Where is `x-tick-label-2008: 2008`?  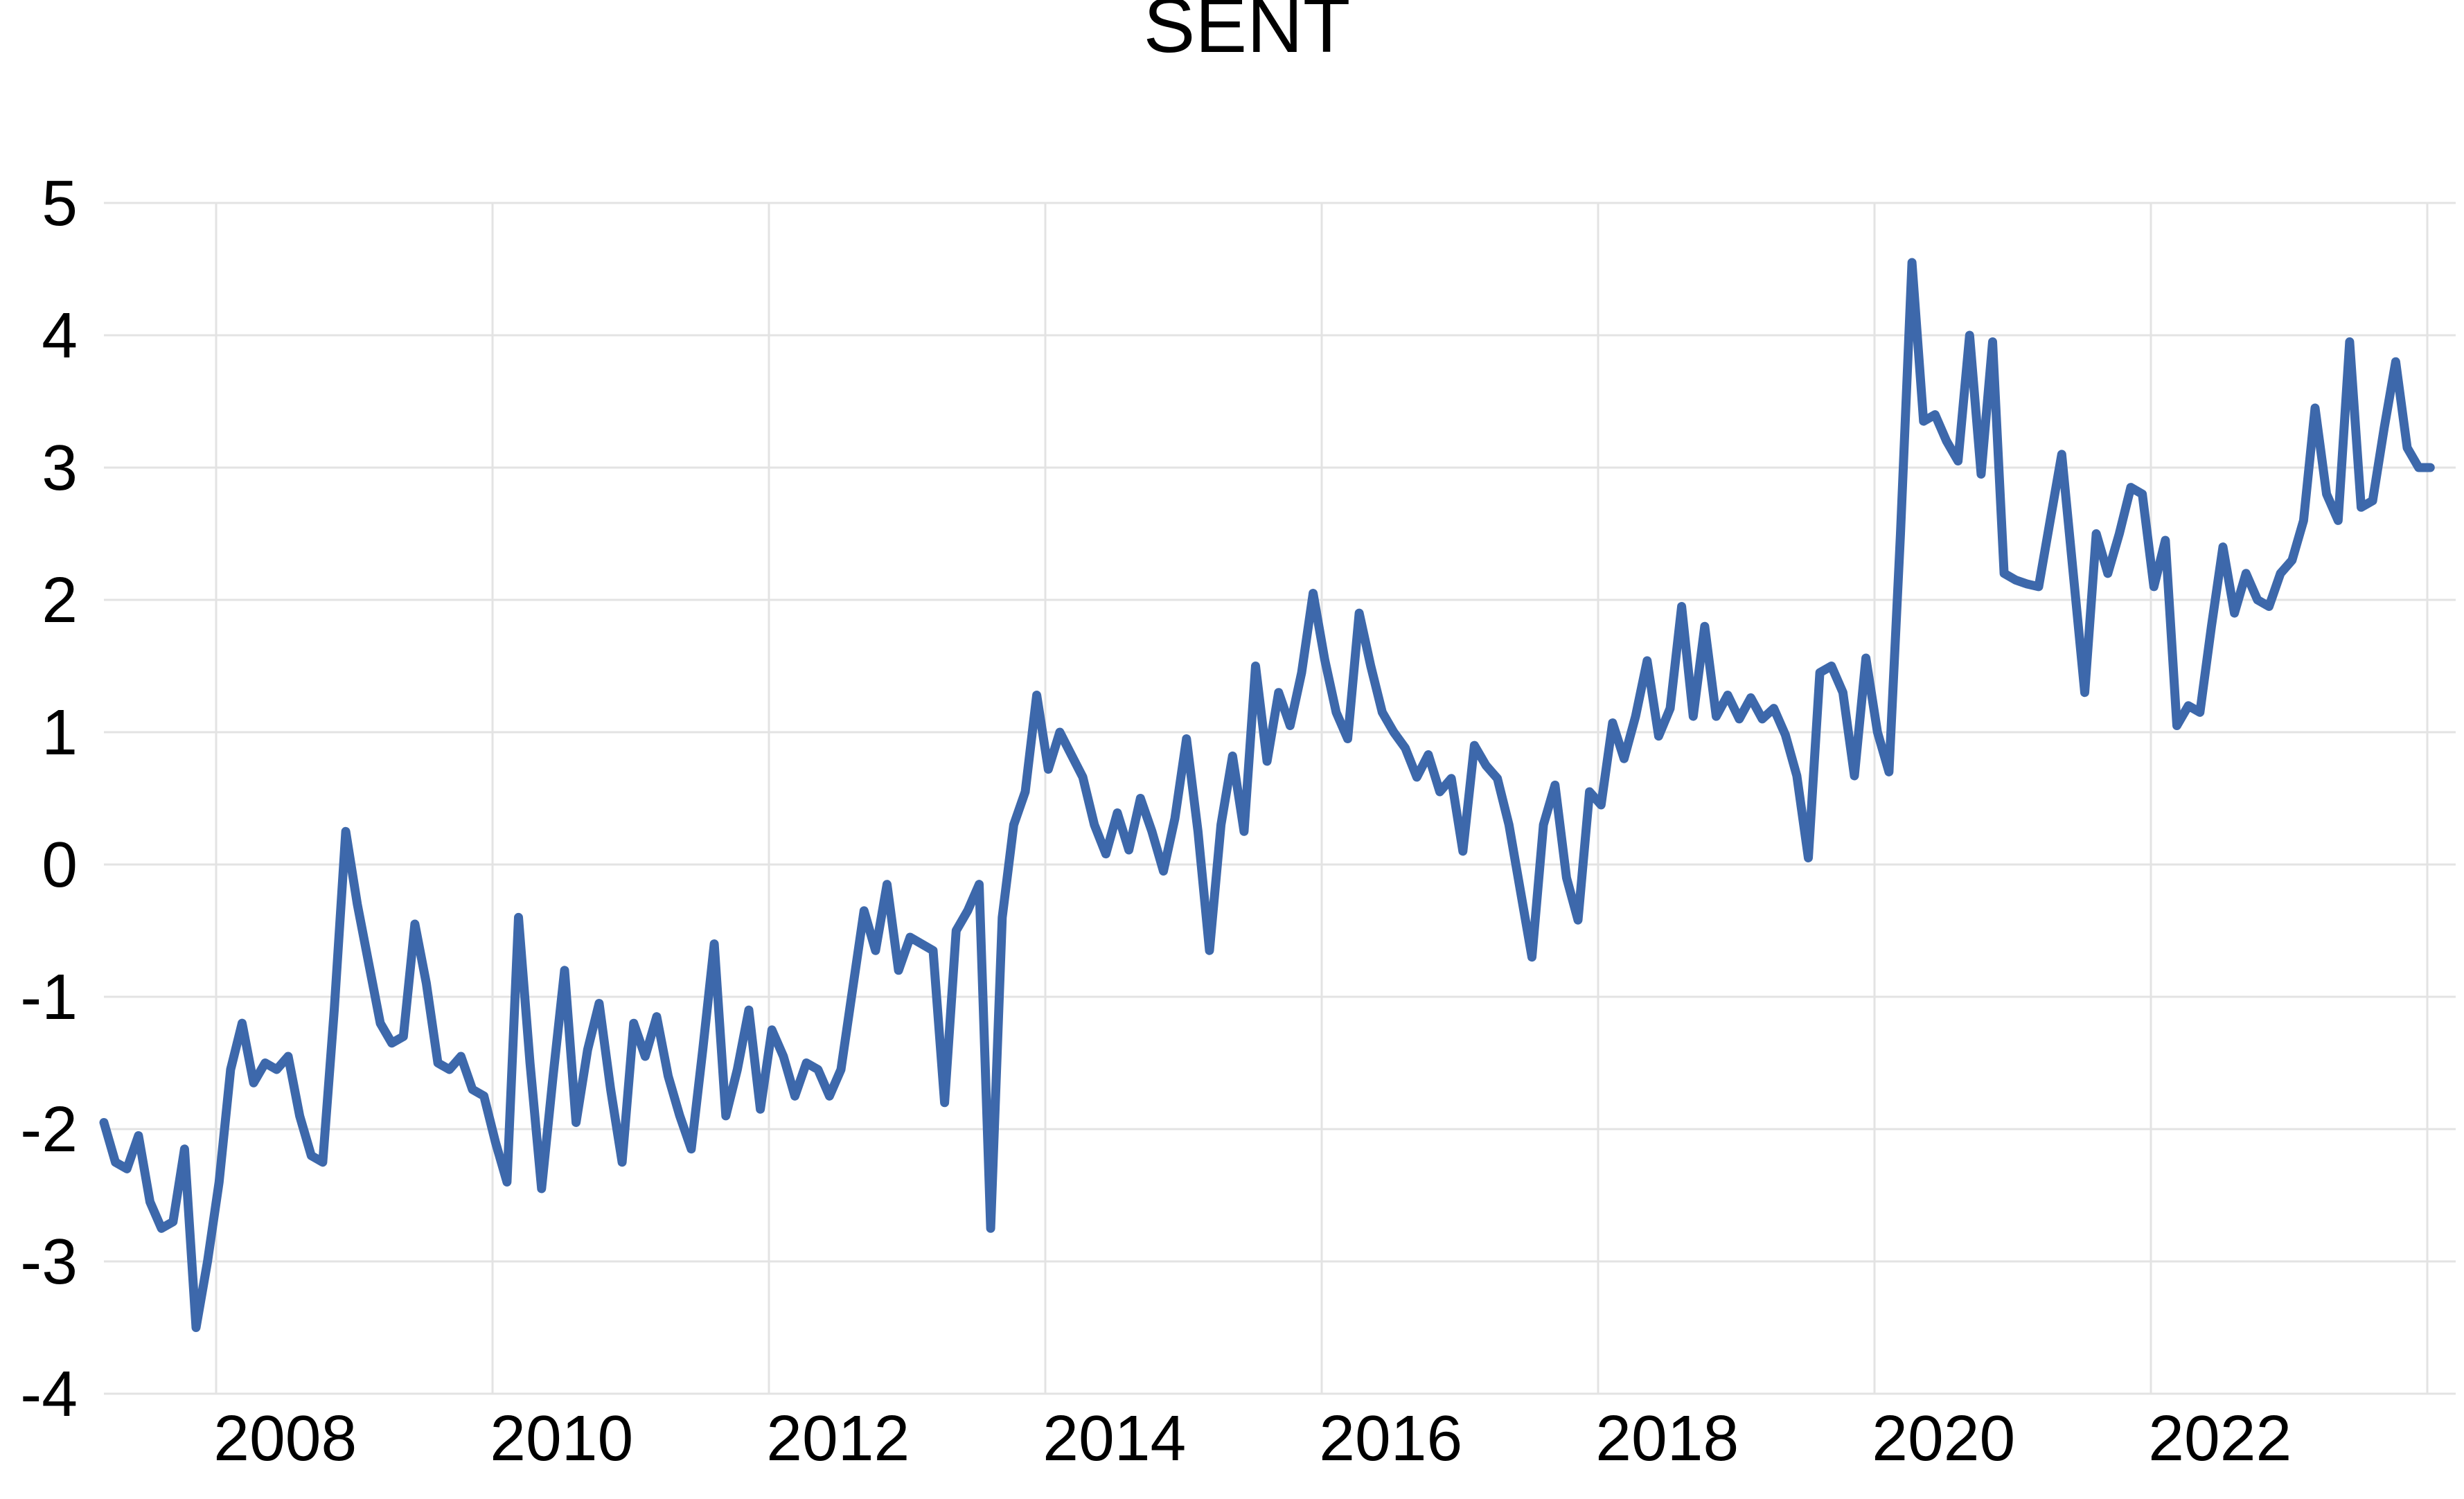 x-tick-label-2008: 2008 is located at coordinates (285, 1438).